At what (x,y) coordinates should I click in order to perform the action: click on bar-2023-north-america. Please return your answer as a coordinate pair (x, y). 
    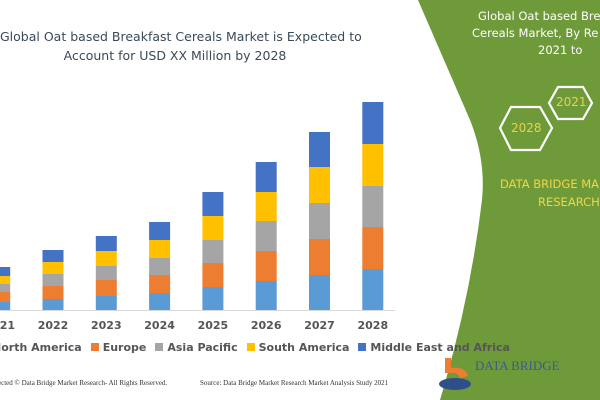
    Looking at the image, I should click on (106, 303).